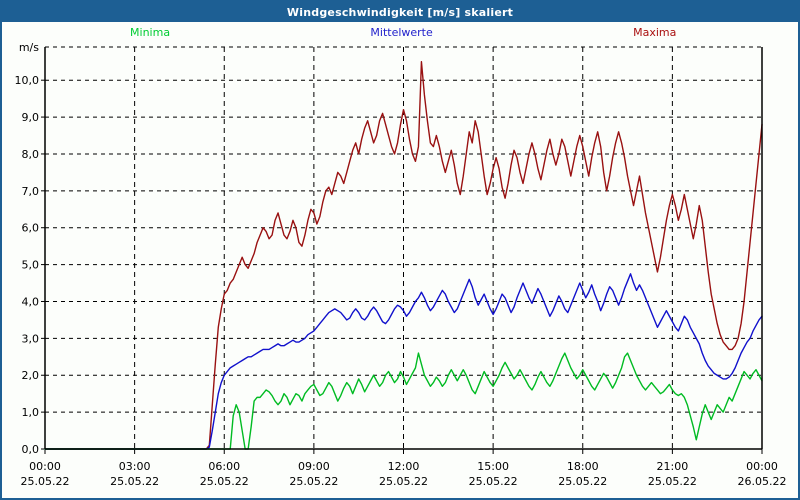  What do you see at coordinates (31, 375) in the screenshot?
I see `y-axis-tick-label: 2,0` at bounding box center [31, 375].